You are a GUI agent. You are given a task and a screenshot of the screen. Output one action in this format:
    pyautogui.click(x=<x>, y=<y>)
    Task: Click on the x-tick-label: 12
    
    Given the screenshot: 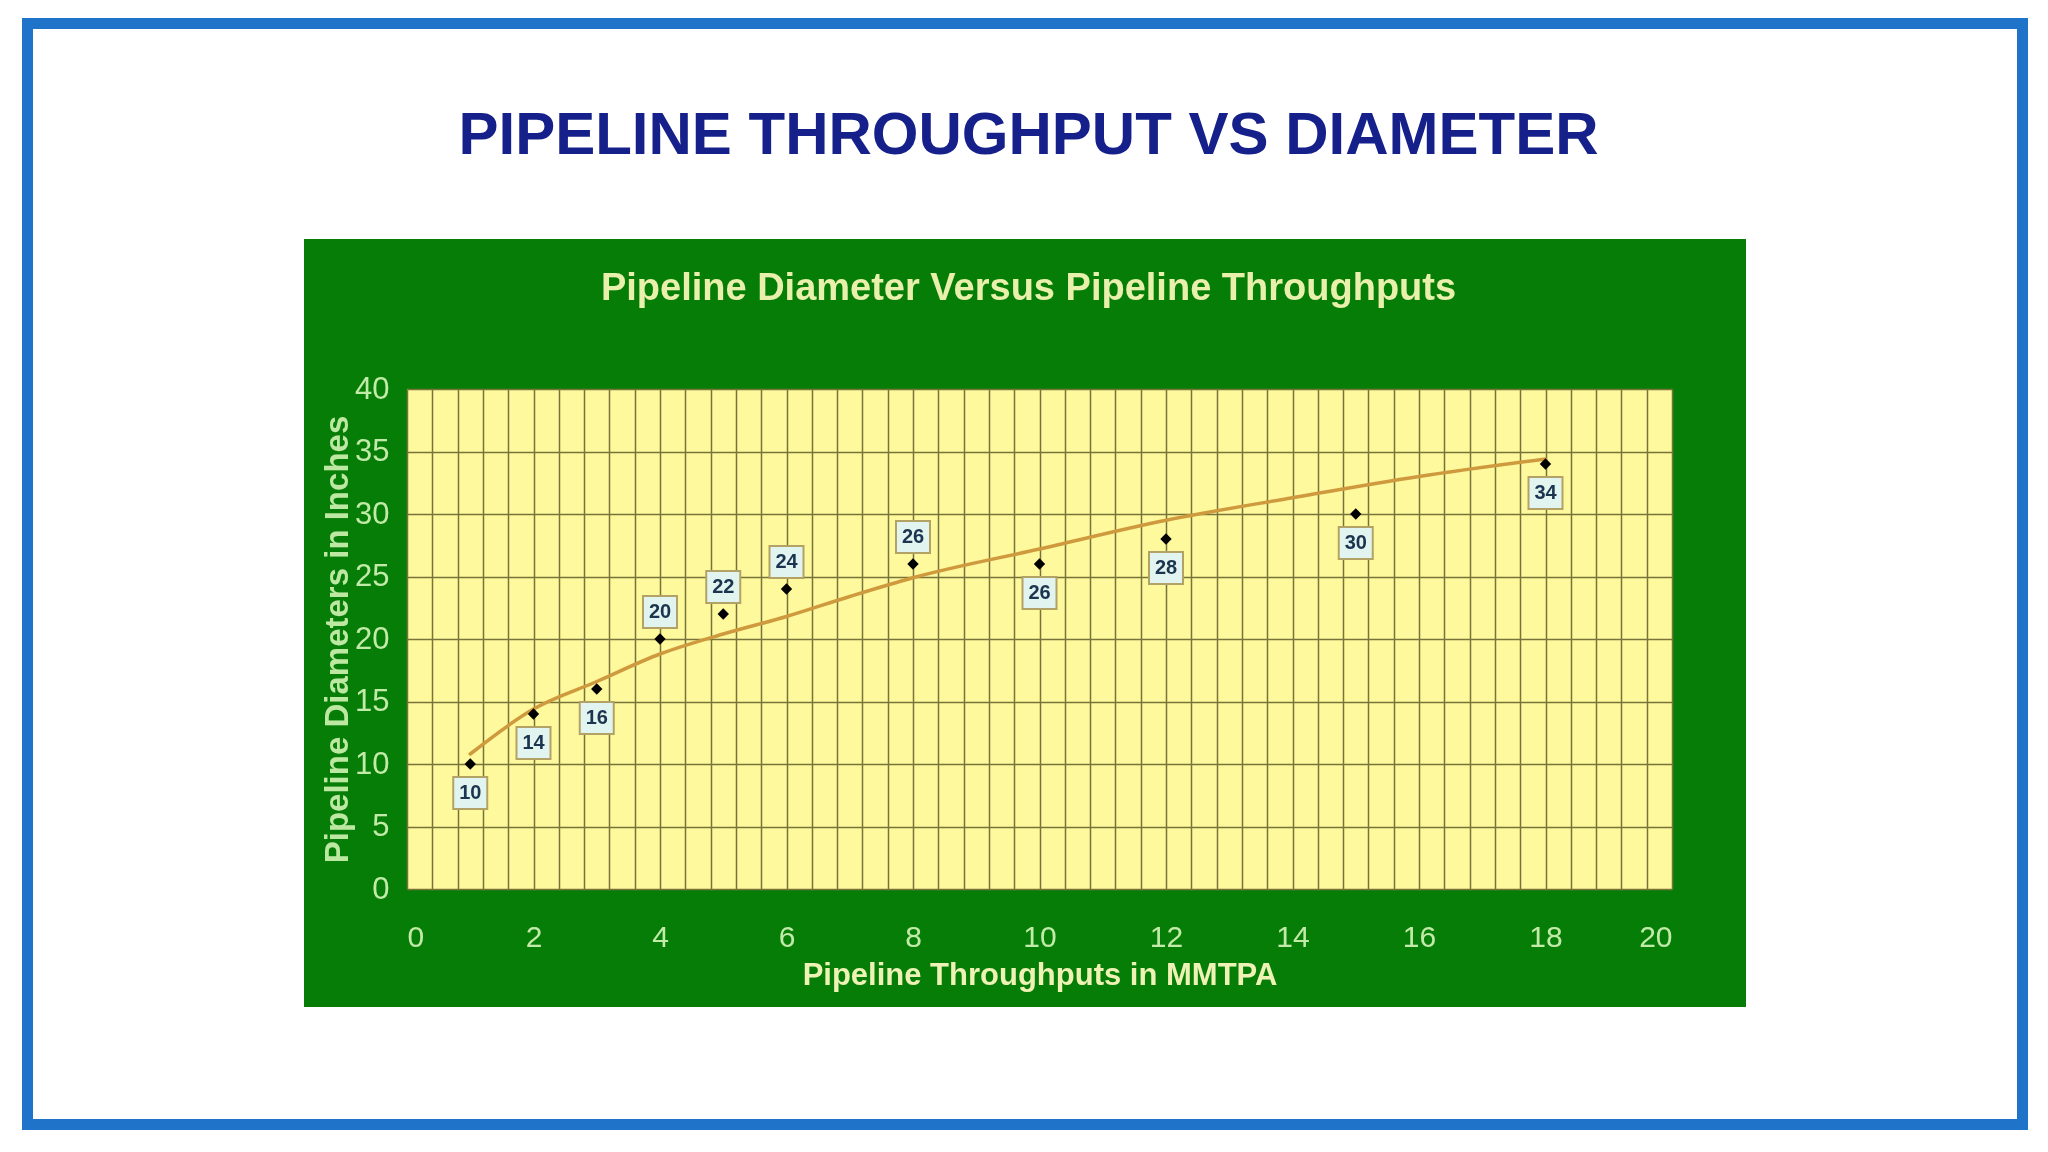 What is the action you would take?
    pyautogui.click(x=1166, y=936)
    